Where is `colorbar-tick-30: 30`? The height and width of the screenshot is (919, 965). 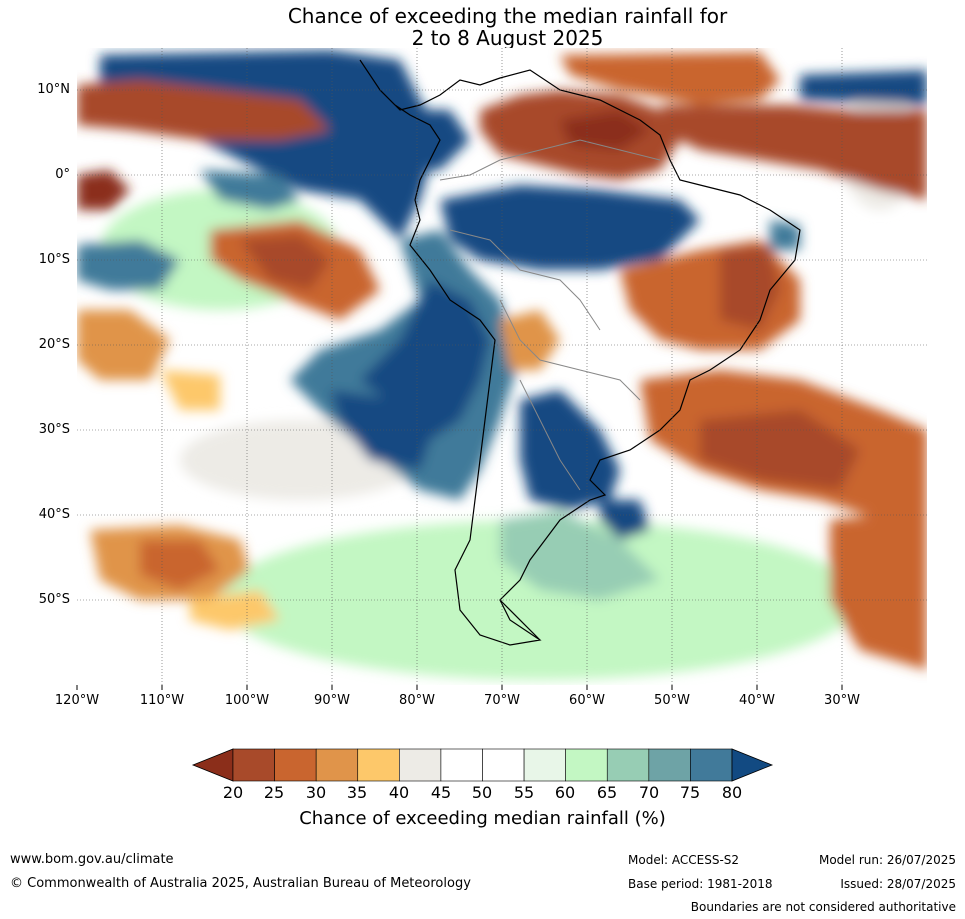
colorbar-tick-30: 30 is located at coordinates (316, 792).